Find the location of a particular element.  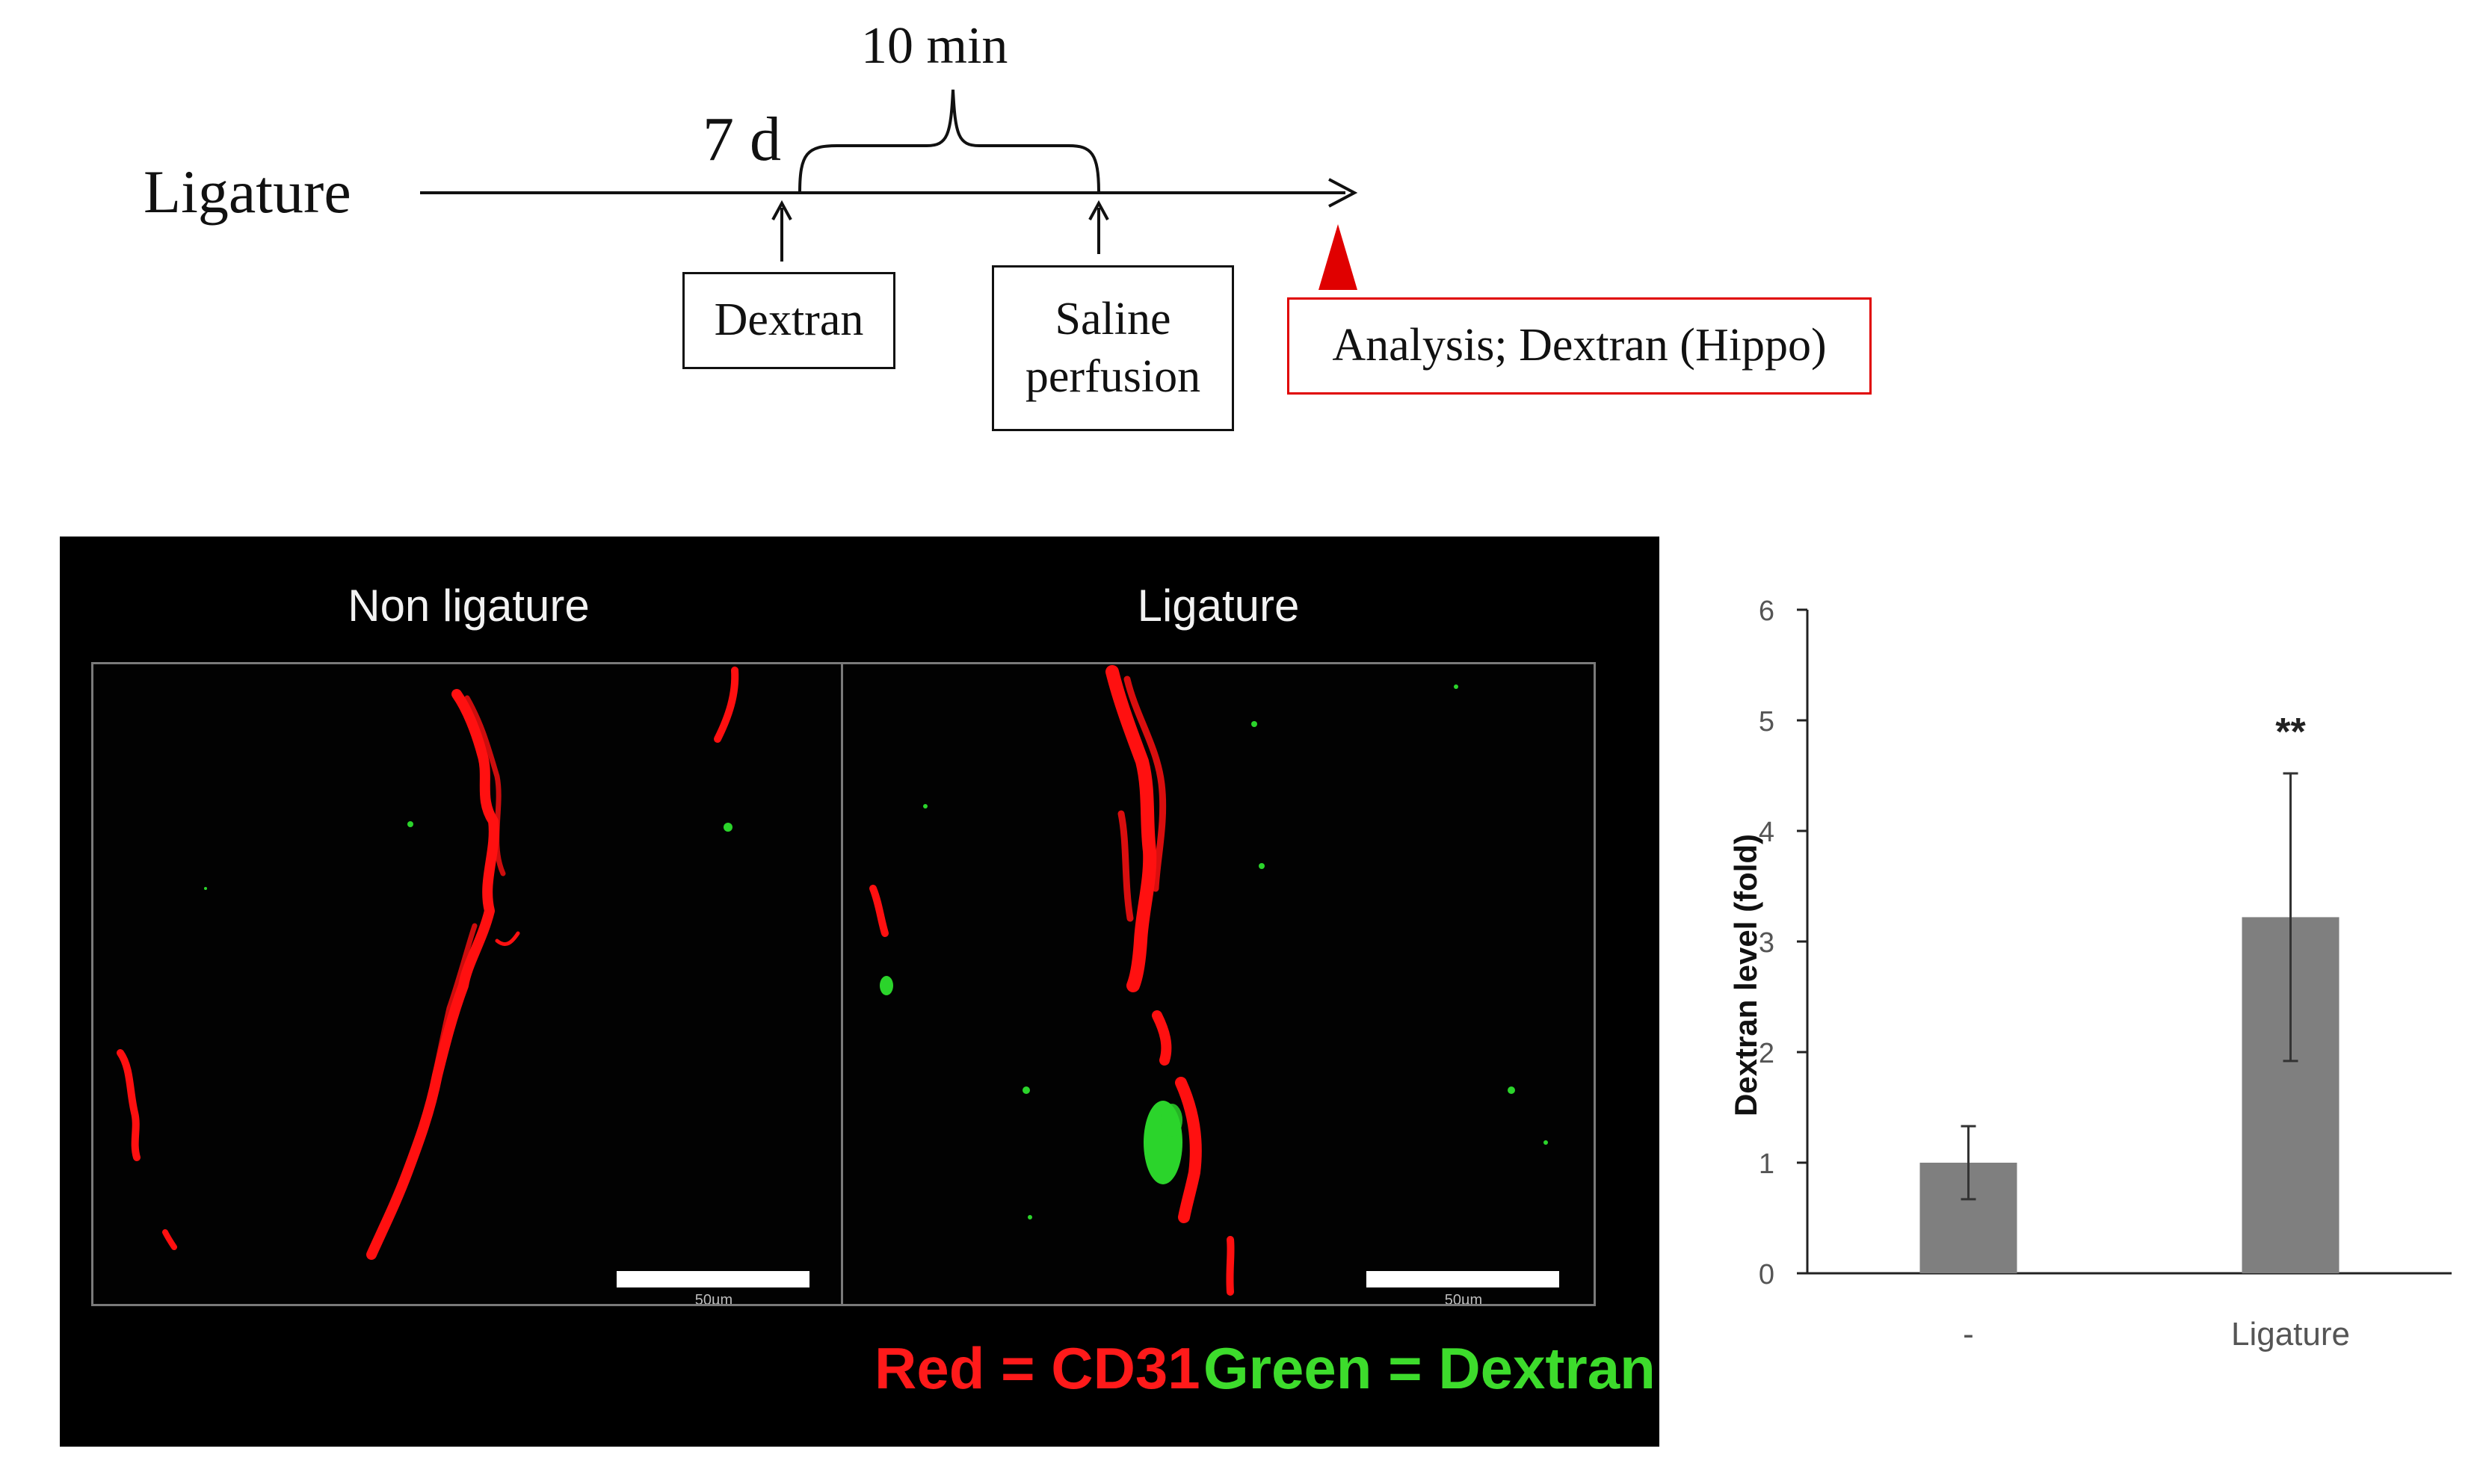

y-axis-label: Dextran level (fold) is located at coordinates (1745, 975).